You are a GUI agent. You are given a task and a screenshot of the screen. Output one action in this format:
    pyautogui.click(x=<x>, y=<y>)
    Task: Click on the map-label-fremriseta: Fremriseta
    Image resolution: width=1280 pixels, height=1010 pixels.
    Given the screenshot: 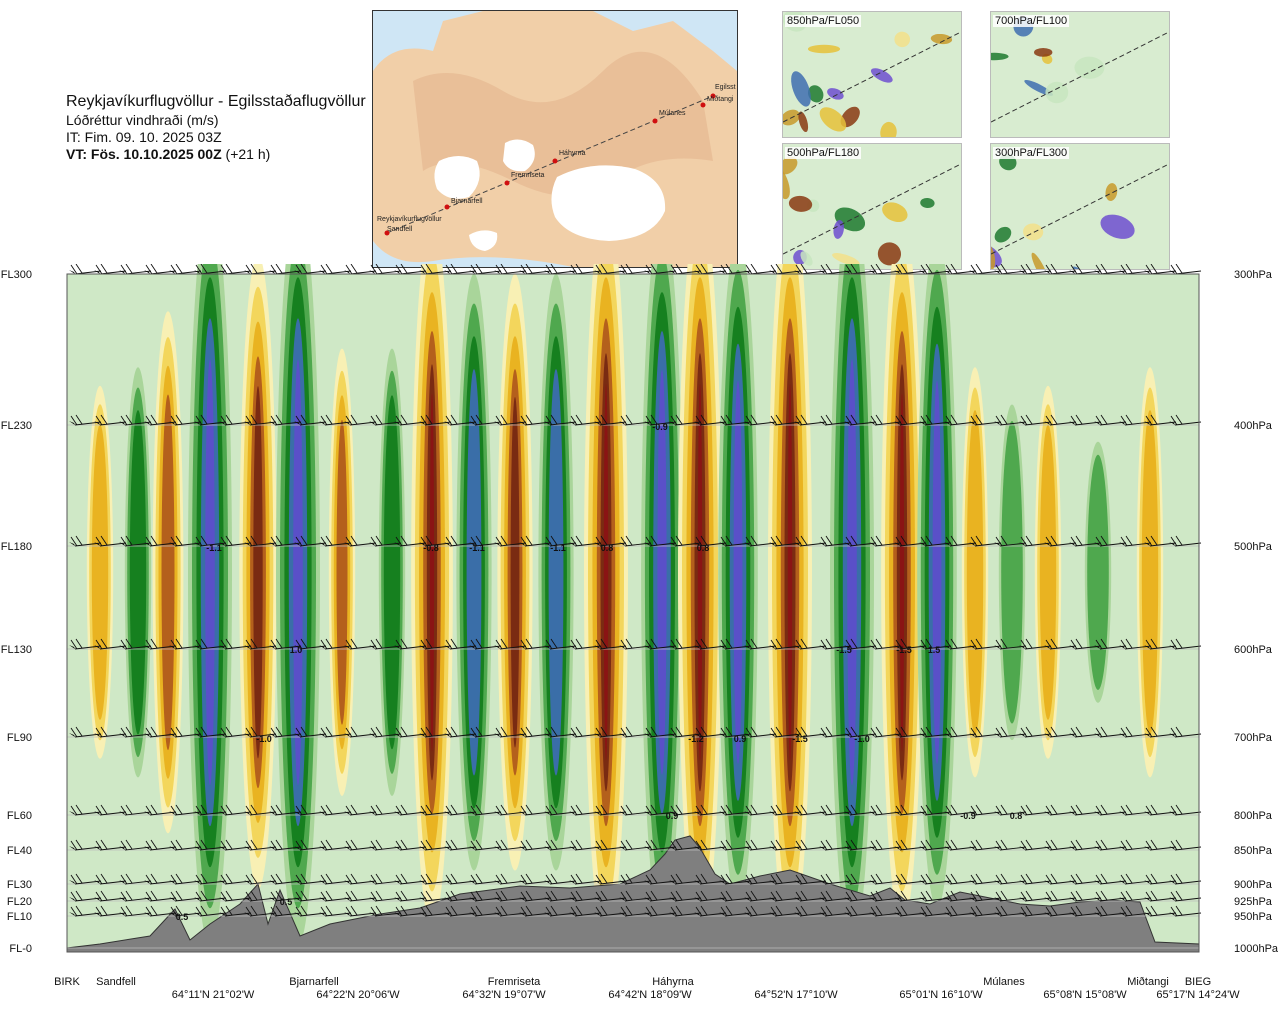 What is the action you would take?
    pyautogui.click(x=528, y=175)
    